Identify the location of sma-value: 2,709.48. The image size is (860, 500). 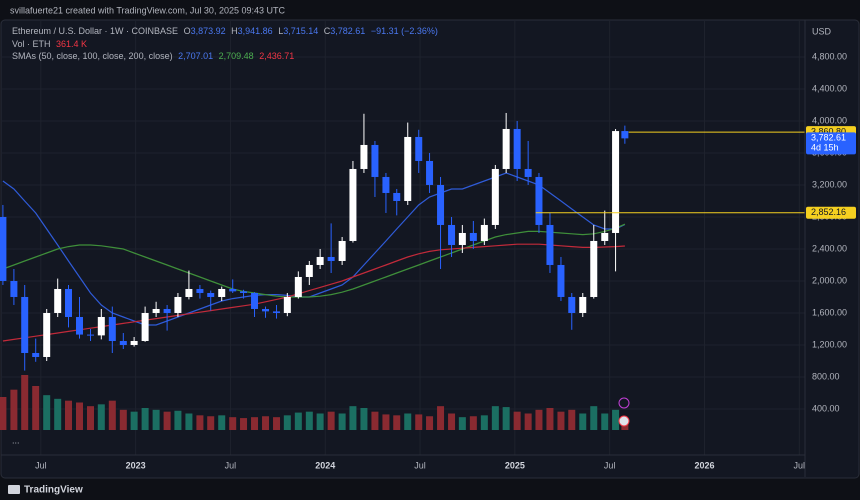
(236, 56).